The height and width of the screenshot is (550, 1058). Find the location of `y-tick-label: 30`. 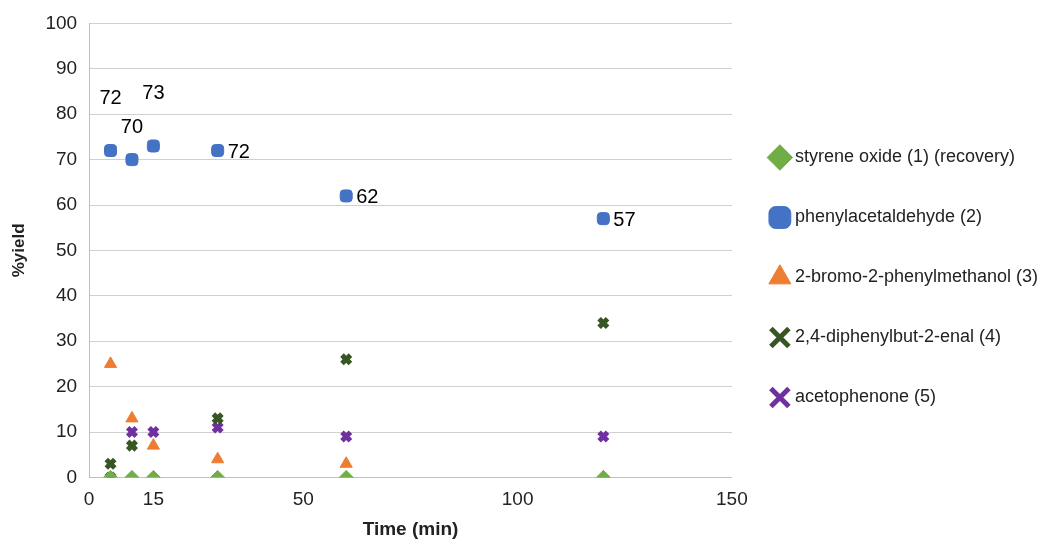

y-tick-label: 30 is located at coordinates (66, 340).